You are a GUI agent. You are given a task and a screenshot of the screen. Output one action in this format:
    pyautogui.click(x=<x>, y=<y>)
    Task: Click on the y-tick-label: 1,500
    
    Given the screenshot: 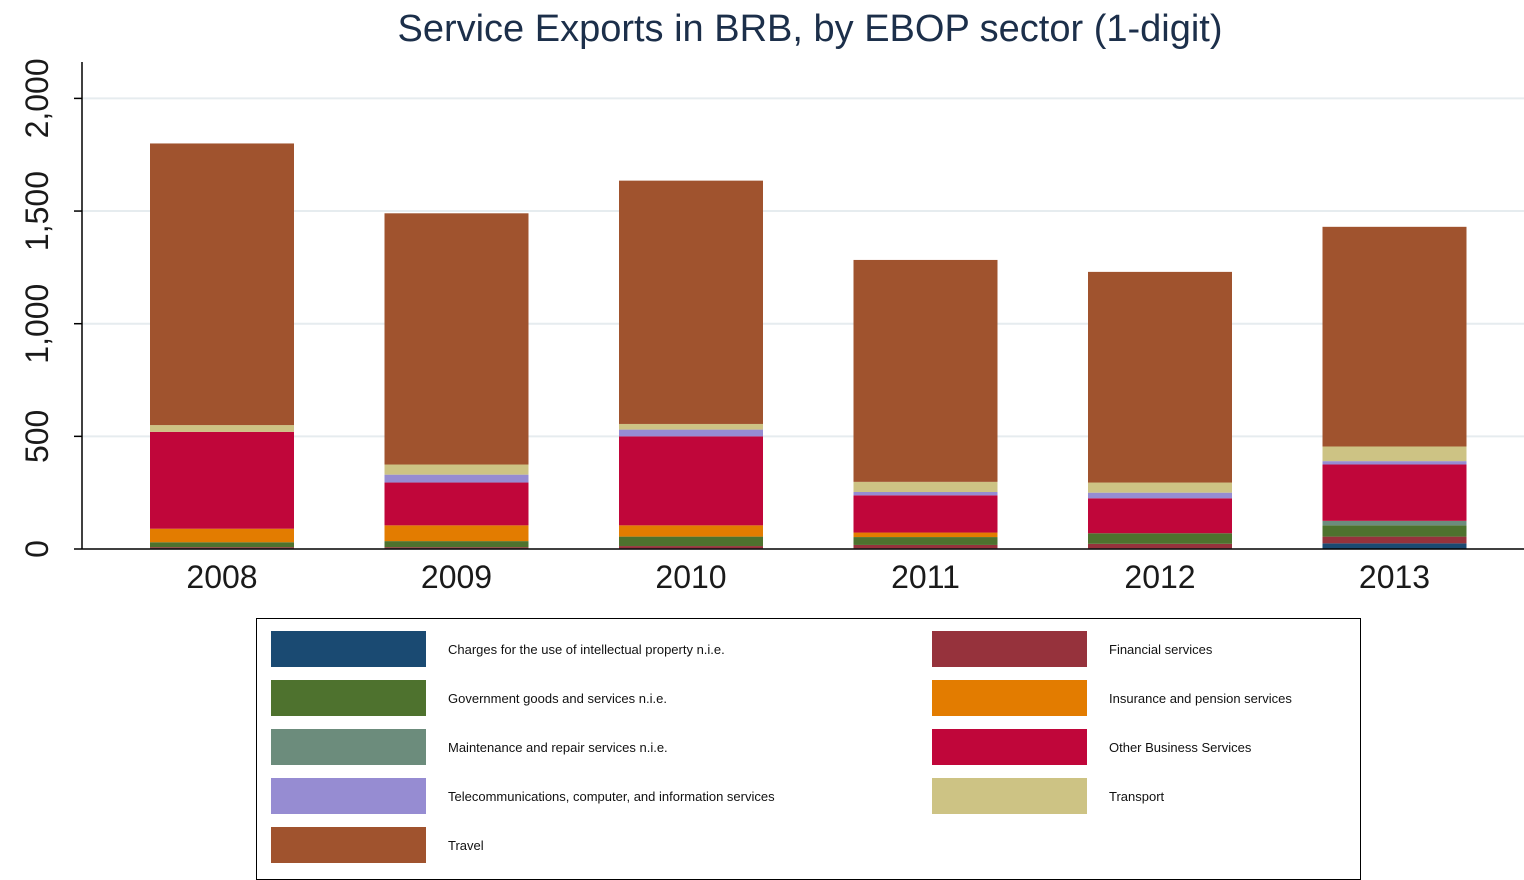 What is the action you would take?
    pyautogui.click(x=37, y=211)
    